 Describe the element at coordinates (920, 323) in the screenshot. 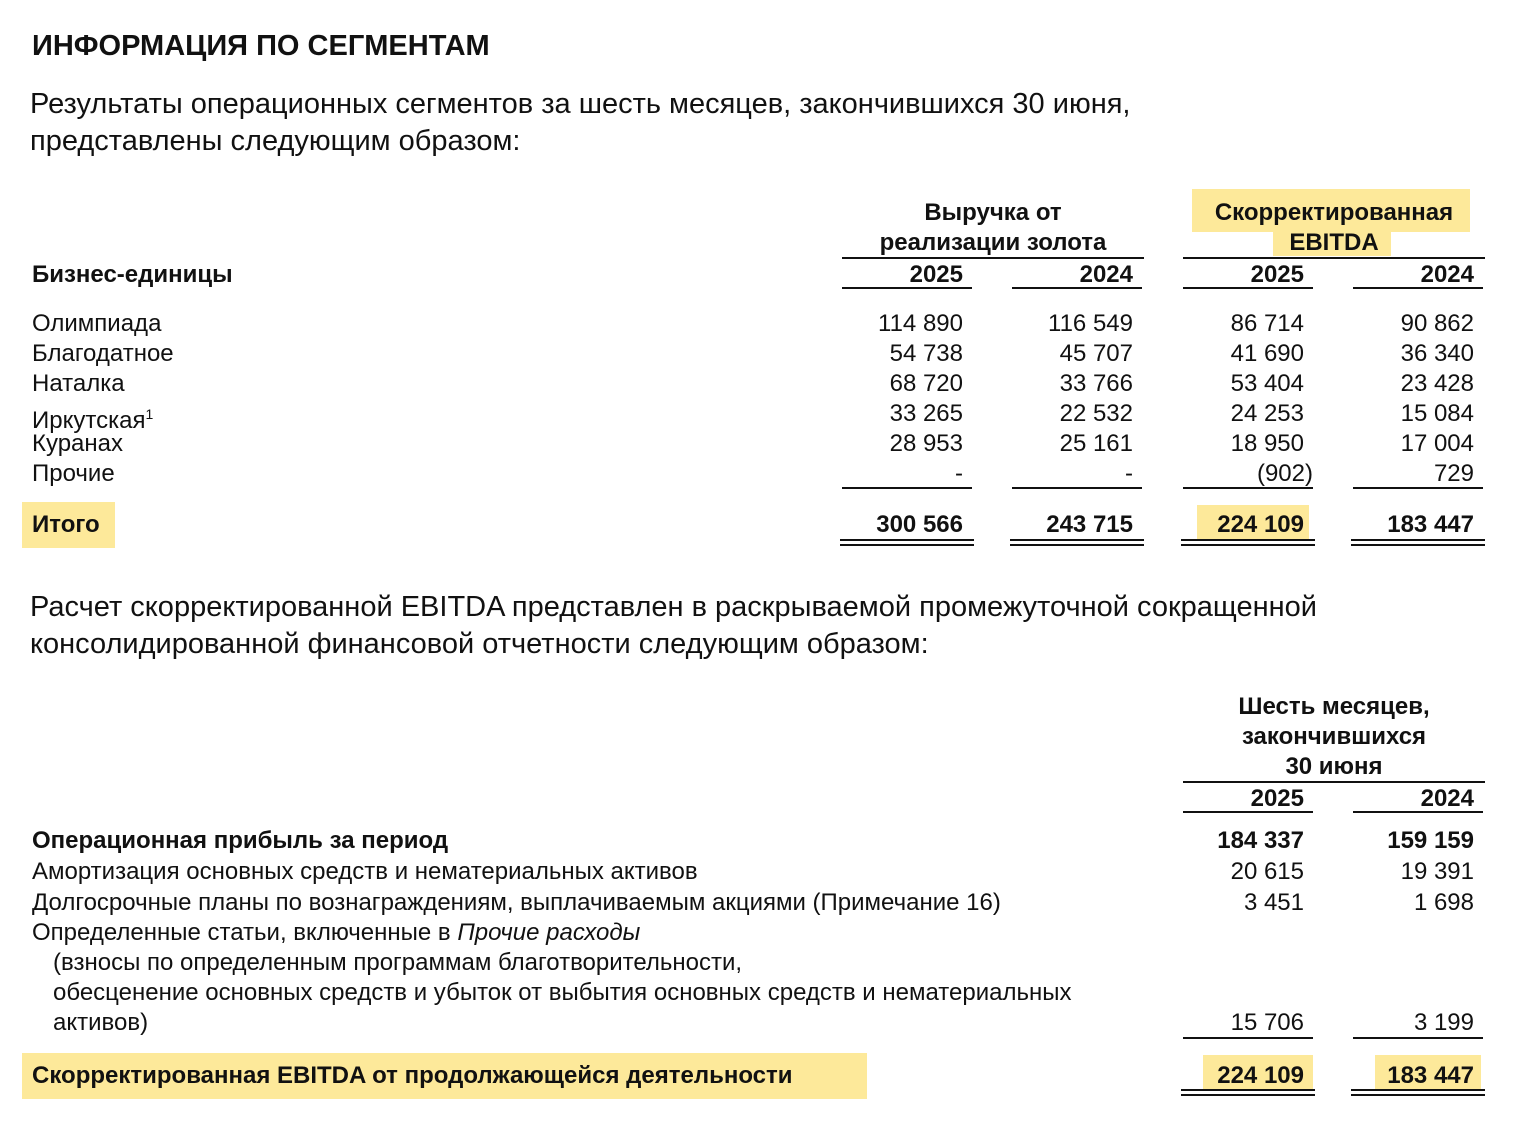

I see `cell-value: 114 890` at that location.